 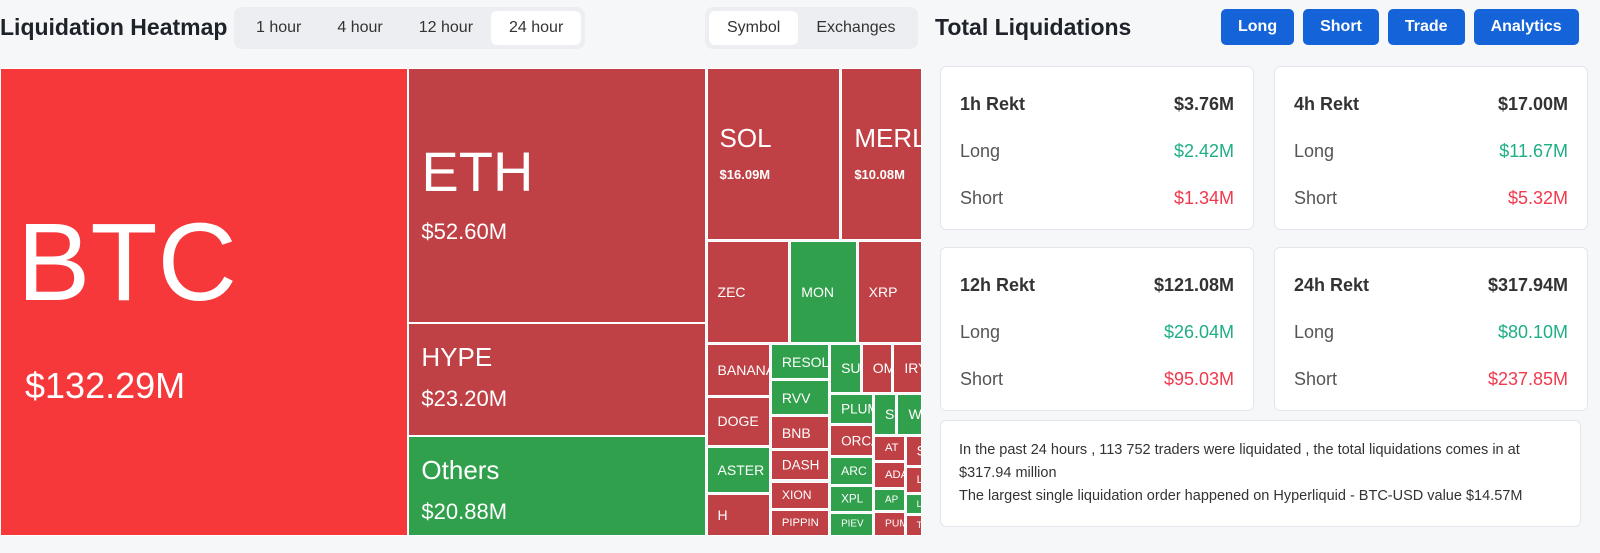 What do you see at coordinates (913, 525) in the screenshot?
I see `treemap-tile: T` at bounding box center [913, 525].